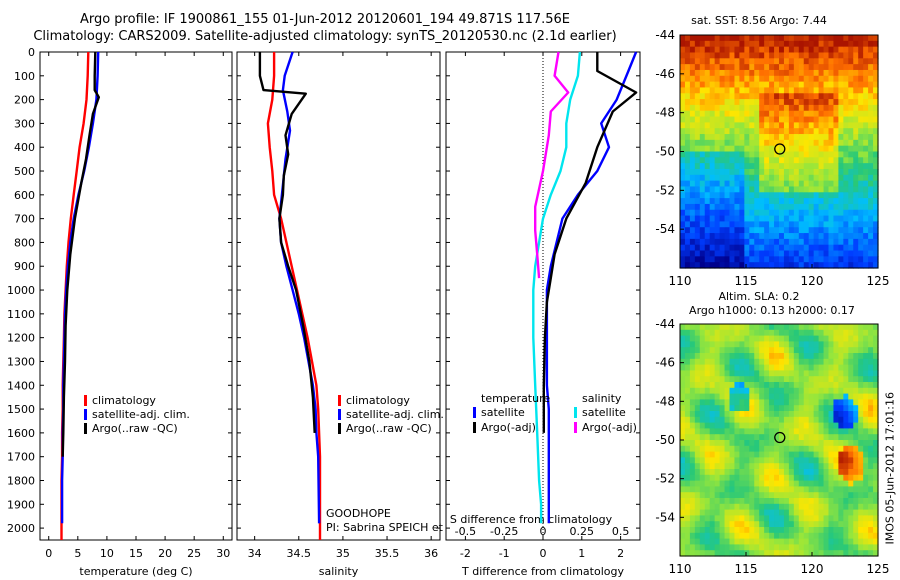 The height and width of the screenshot is (580, 900). Describe the element at coordinates (343, 553) in the screenshot. I see `xtick-label: 35` at that location.